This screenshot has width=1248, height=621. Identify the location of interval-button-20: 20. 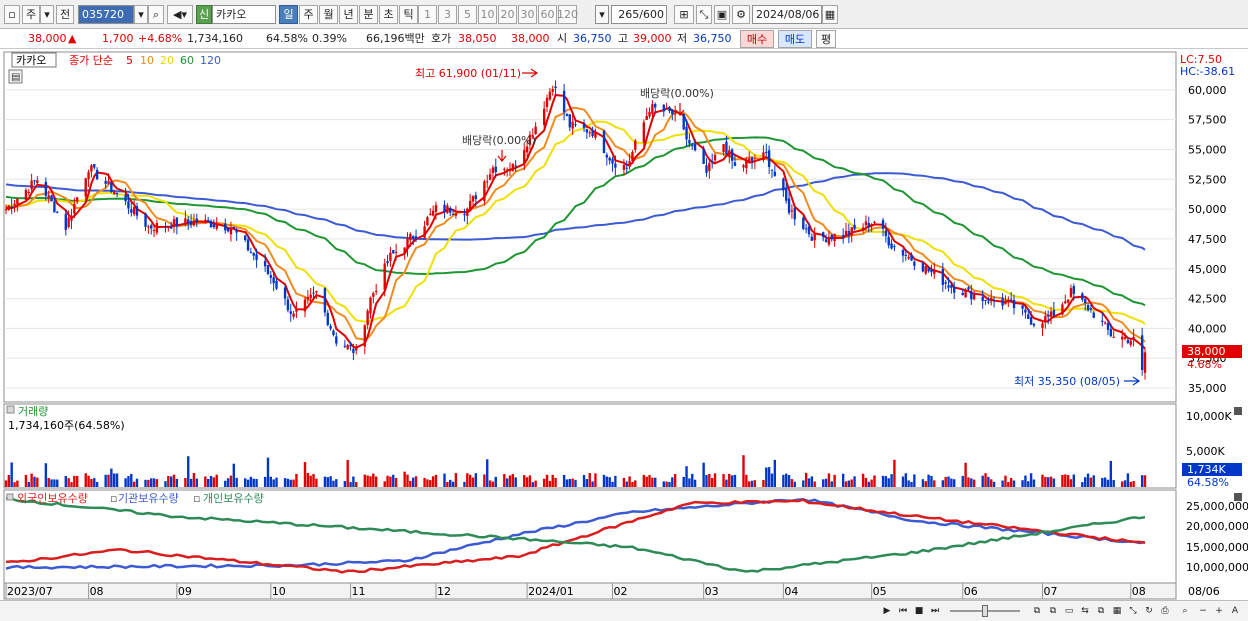
(507, 14).